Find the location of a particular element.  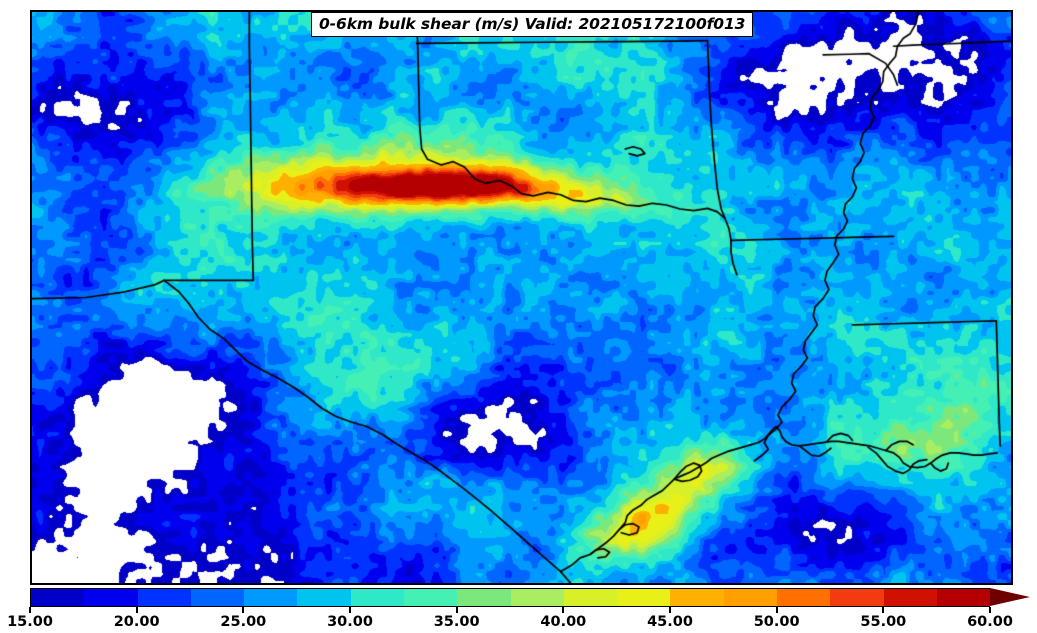

colorbar-tick-30.00 is located at coordinates (350, 610).